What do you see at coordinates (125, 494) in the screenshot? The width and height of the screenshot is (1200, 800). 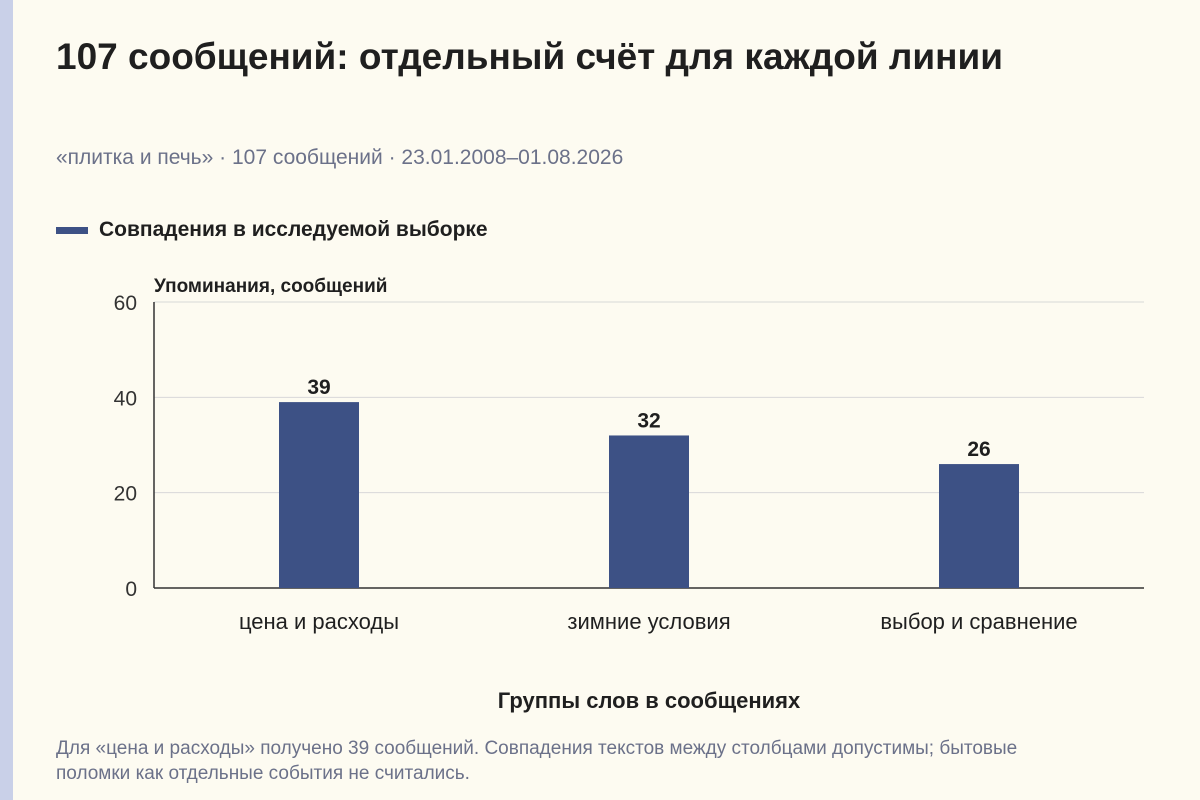 I see `y-tick-label: 20` at bounding box center [125, 494].